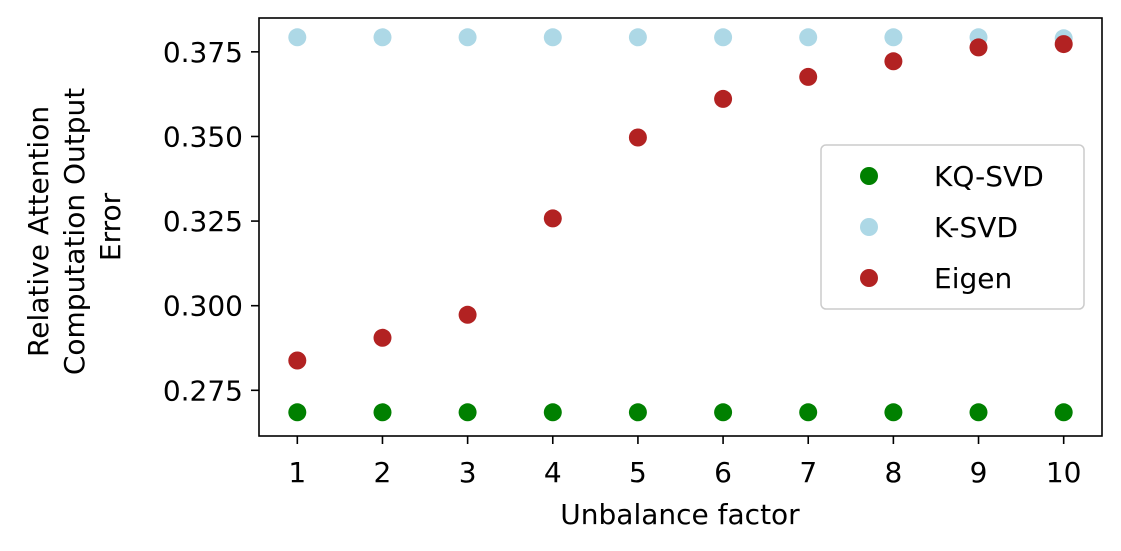 This screenshot has height=551, width=1121. Describe the element at coordinates (383, 472) in the screenshot. I see `x-tick-label: 2` at that location.